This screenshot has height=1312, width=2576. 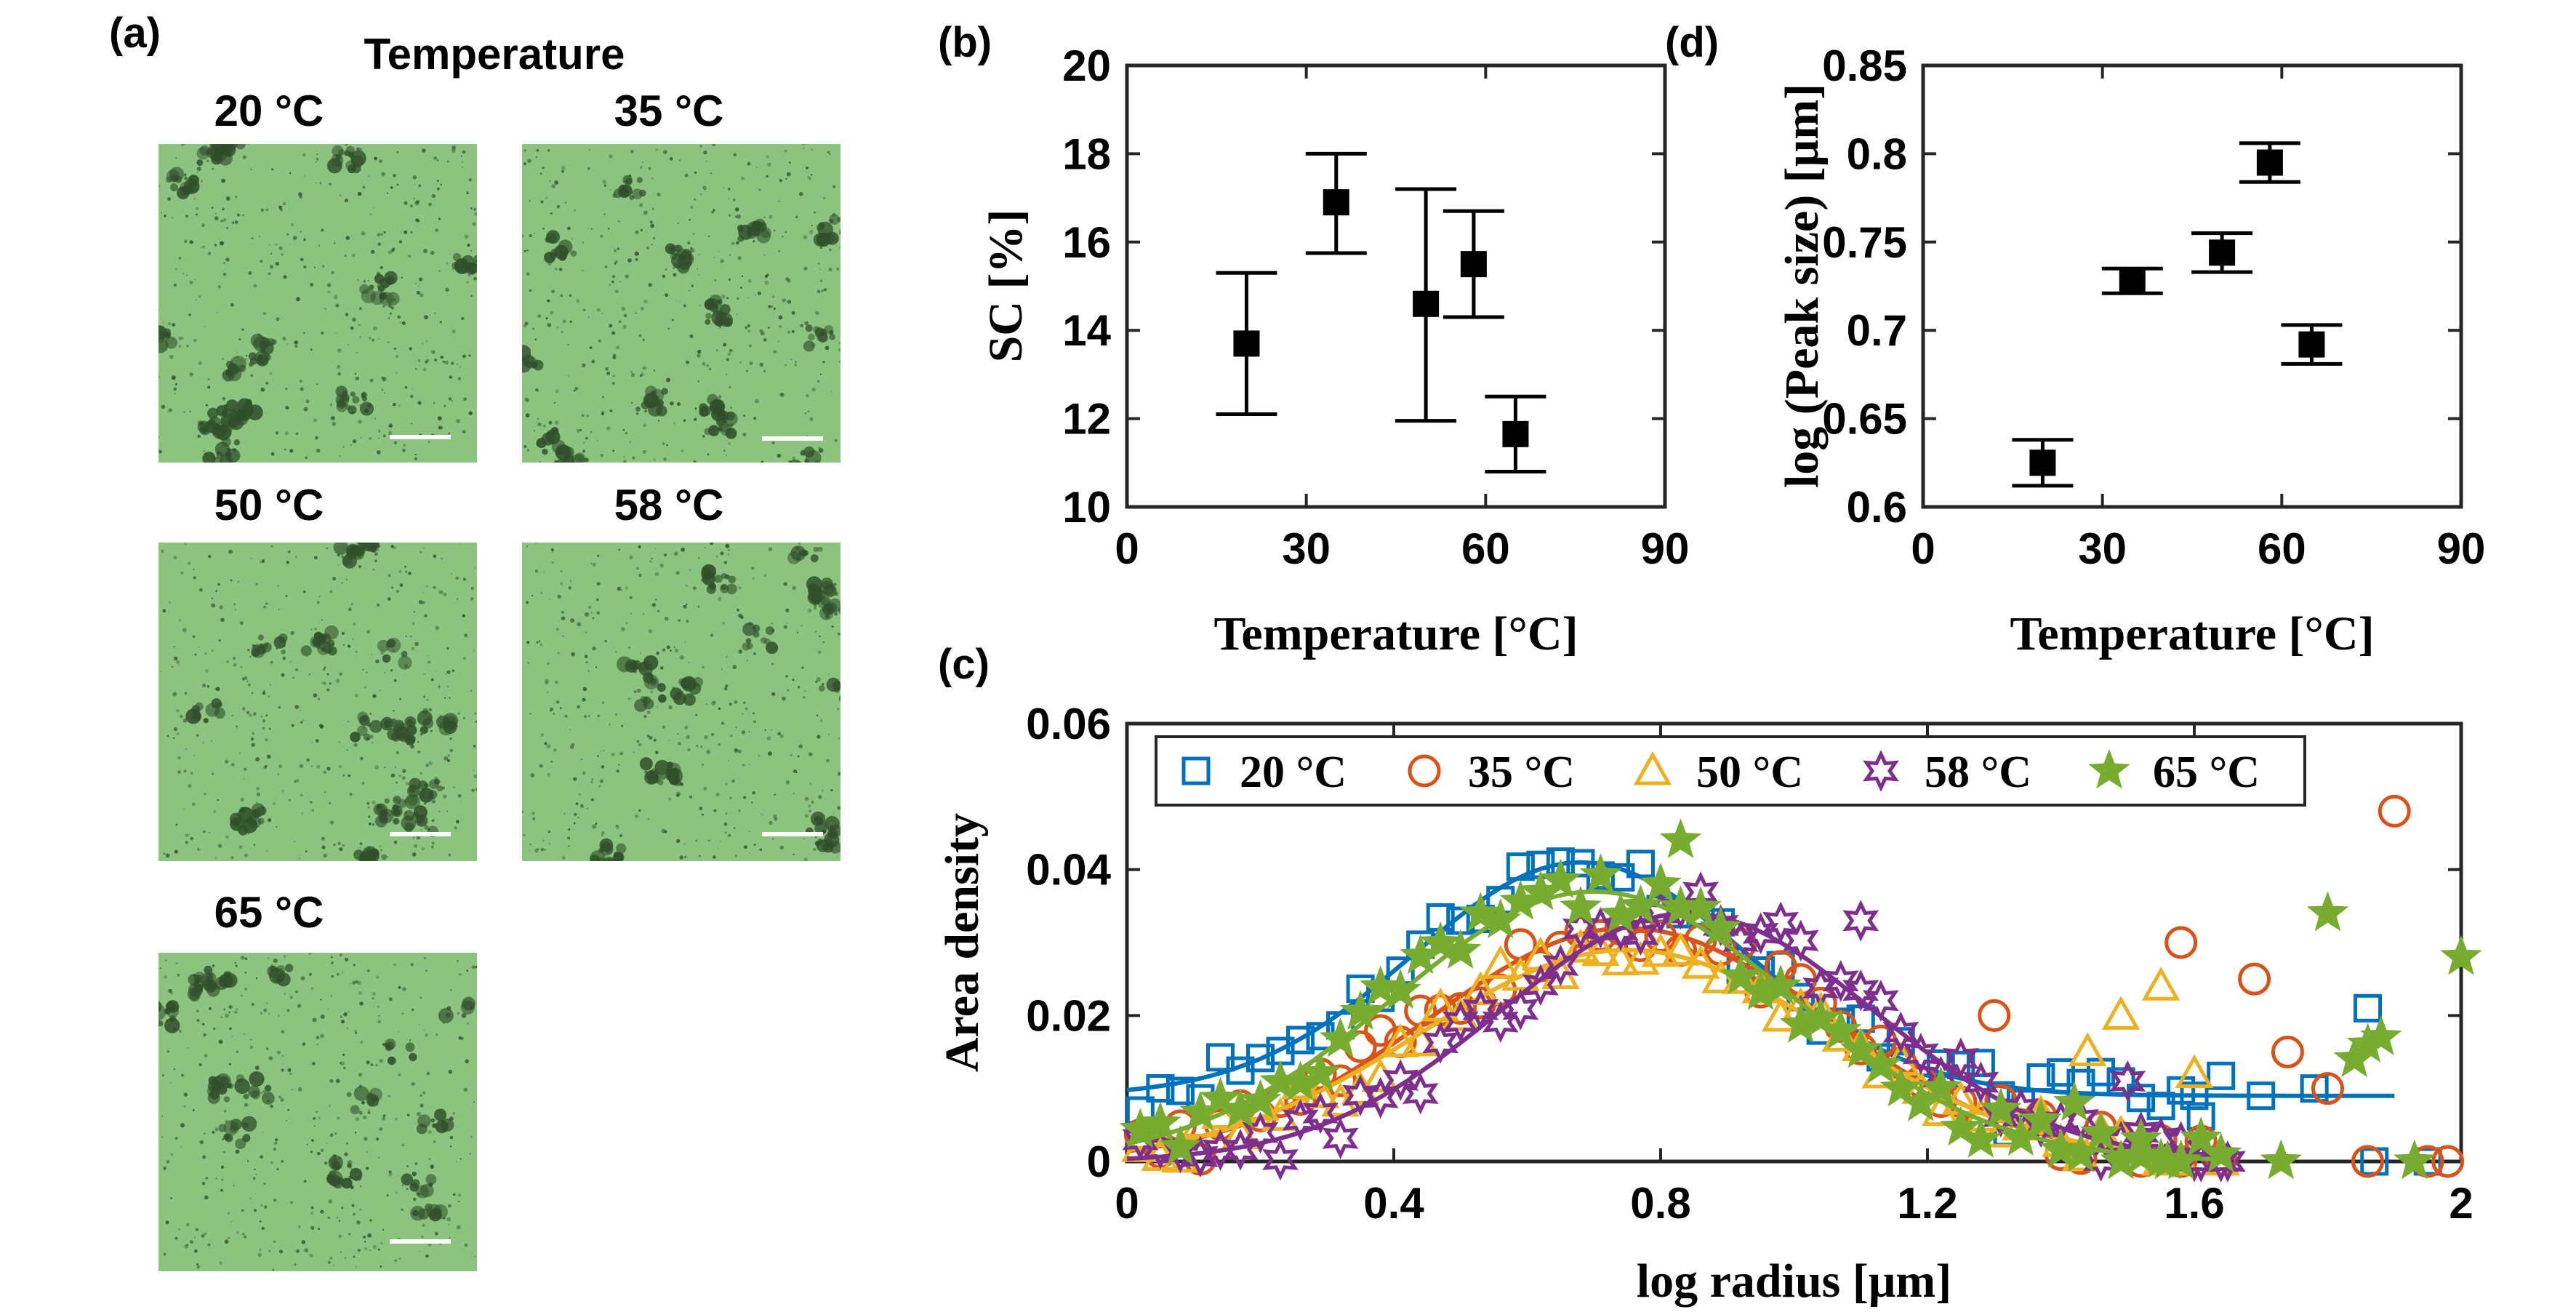 What do you see at coordinates (2194, 1203) in the screenshot?
I see `x-tick-label: 1.6` at bounding box center [2194, 1203].